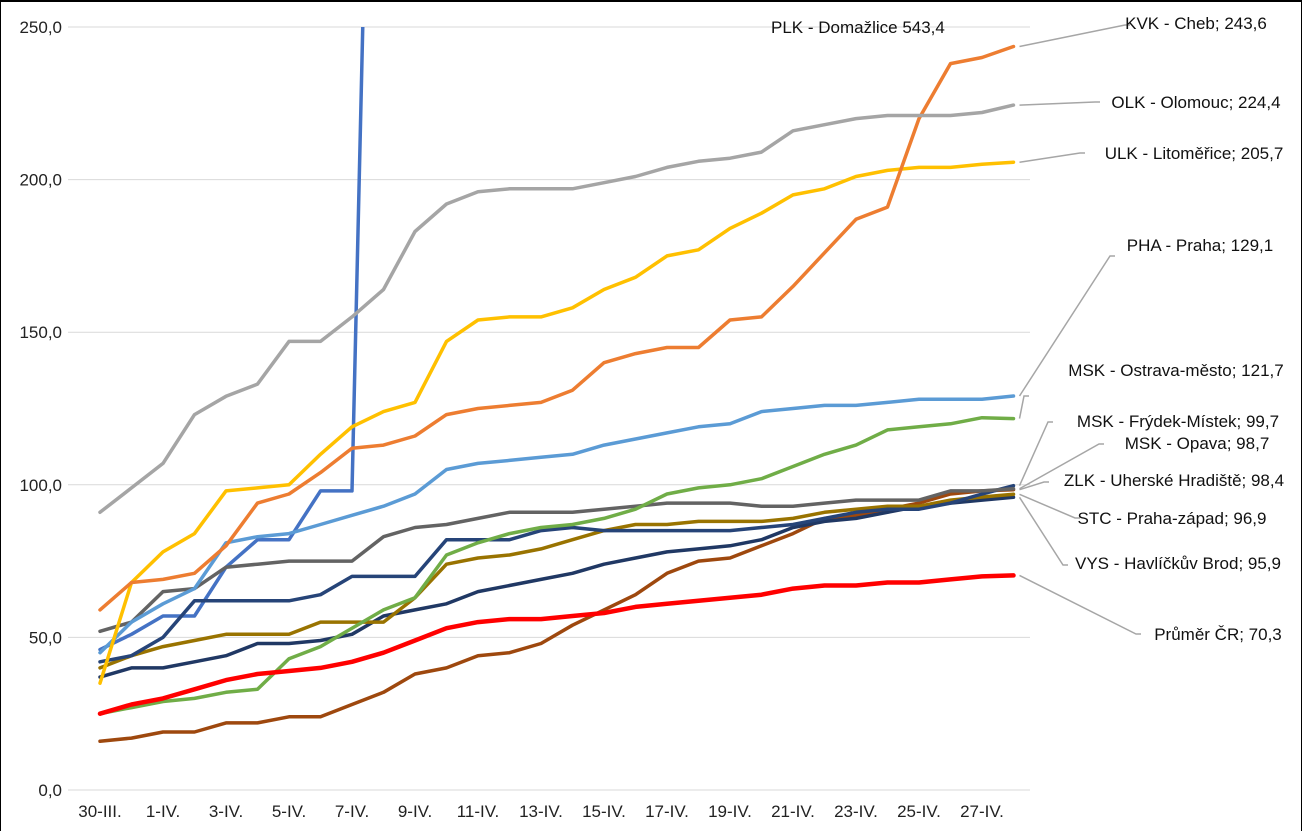 Image resolution: width=1302 pixels, height=831 pixels. I want to click on x-tick-label: 13-IV., so click(541, 811).